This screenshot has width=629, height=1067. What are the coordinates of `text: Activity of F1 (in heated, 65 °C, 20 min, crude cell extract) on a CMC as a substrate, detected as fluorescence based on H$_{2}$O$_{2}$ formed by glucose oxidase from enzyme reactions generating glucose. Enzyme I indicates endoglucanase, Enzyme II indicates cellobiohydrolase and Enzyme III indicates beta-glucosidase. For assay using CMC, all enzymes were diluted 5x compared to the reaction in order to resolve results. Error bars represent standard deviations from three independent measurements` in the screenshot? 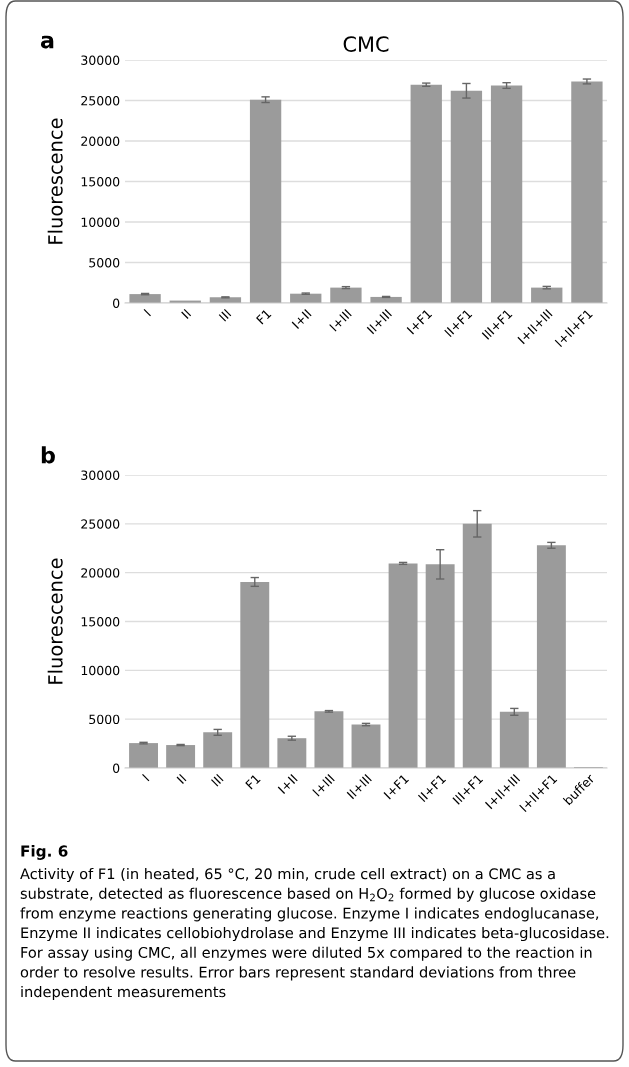 It's located at (314, 934).